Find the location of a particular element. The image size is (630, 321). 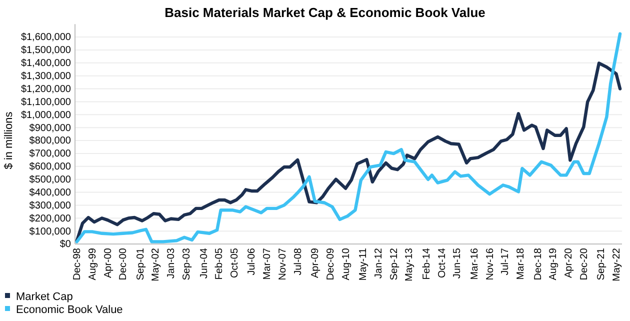

y-tick-label: $1,200,000 is located at coordinates (46, 89).